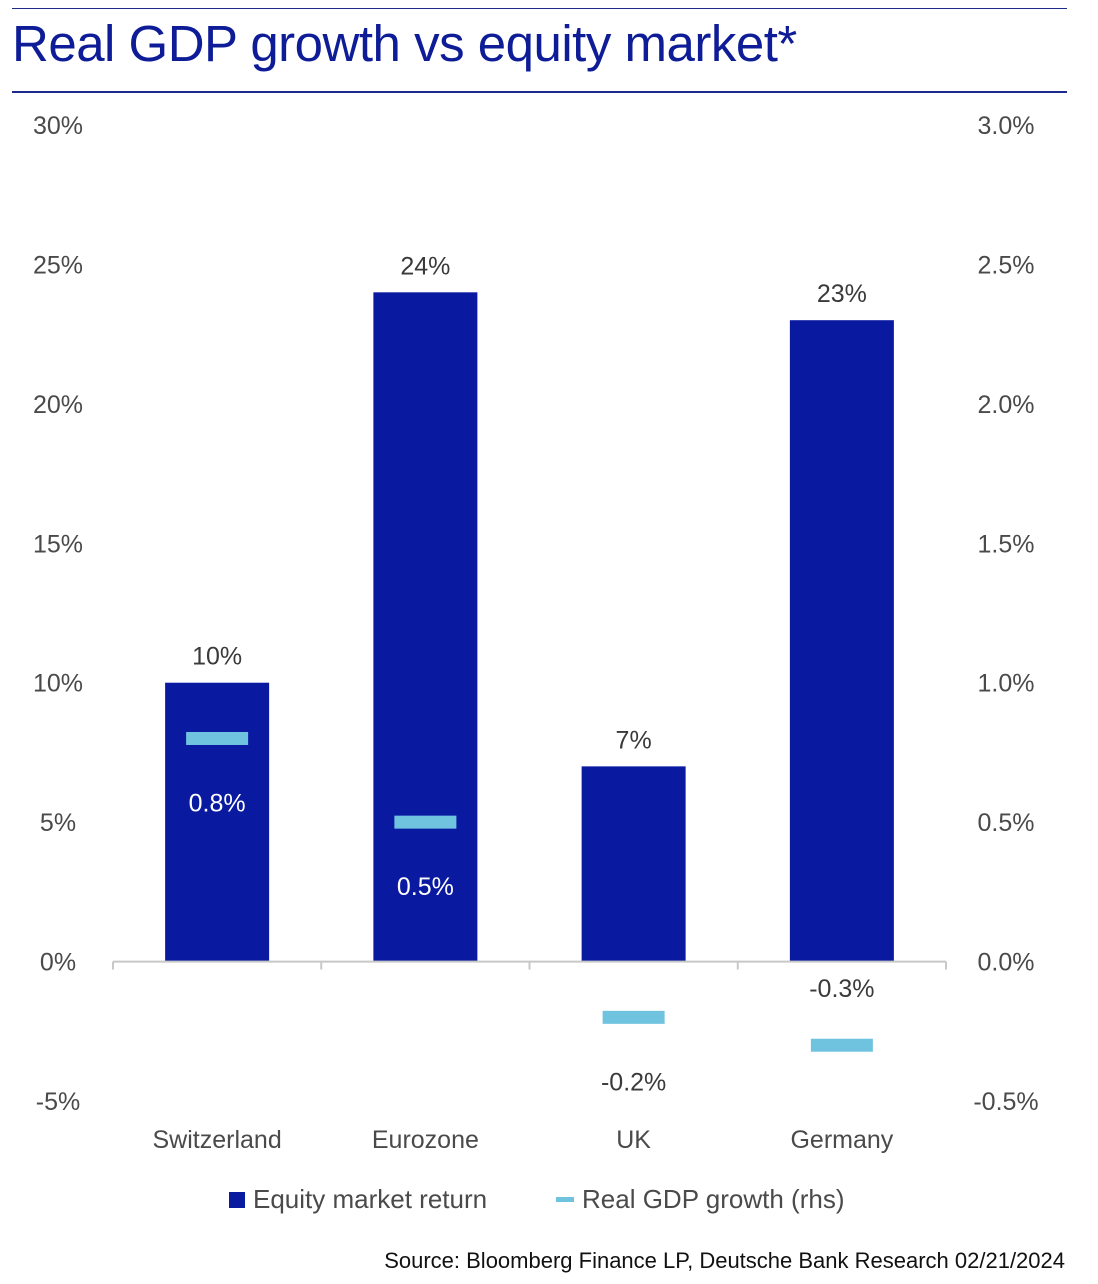  What do you see at coordinates (217, 738) in the screenshot?
I see `gdp-marker-switzerland` at bounding box center [217, 738].